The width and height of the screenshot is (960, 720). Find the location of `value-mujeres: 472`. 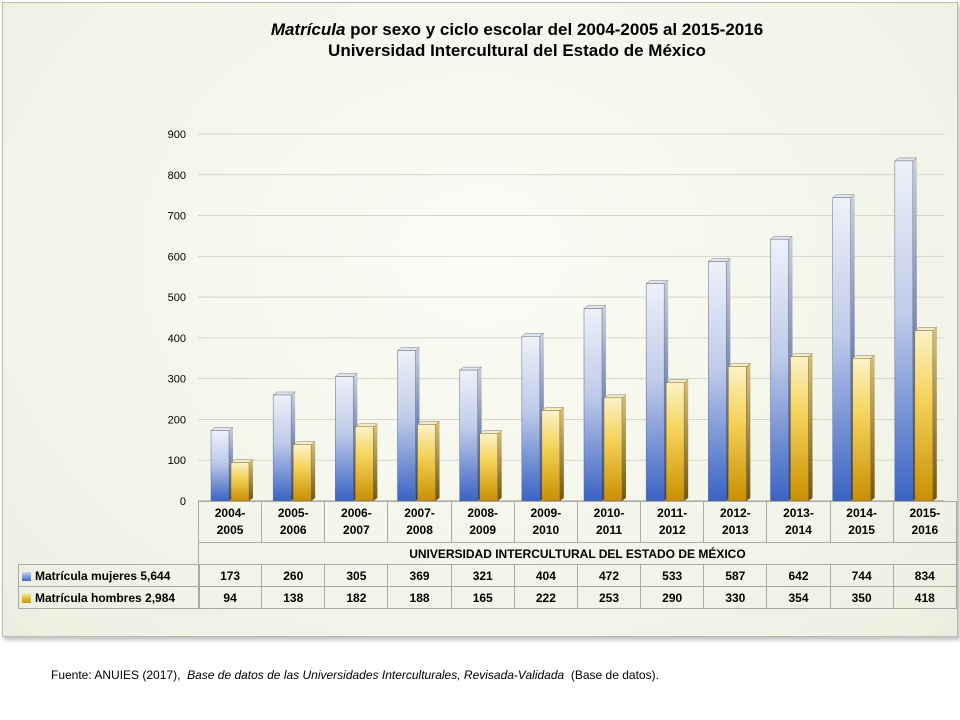

value-mujeres: 472 is located at coordinates (609, 575).